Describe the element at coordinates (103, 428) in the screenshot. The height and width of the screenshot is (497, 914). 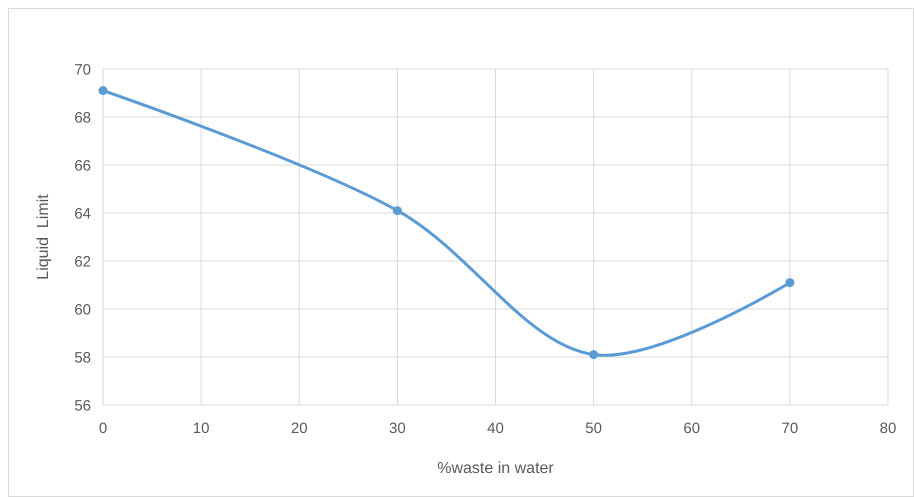
I see `x-tick-label: 0` at that location.